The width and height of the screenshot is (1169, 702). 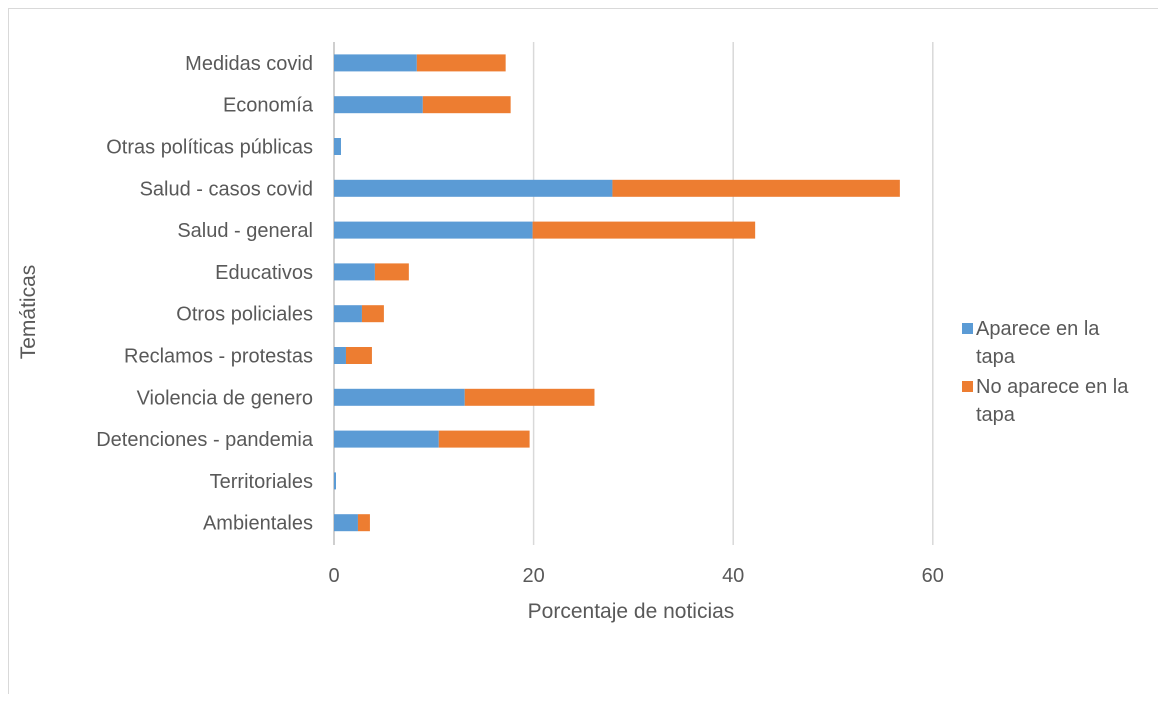 I want to click on category-label: Otras políticas públicas, so click(x=209, y=148).